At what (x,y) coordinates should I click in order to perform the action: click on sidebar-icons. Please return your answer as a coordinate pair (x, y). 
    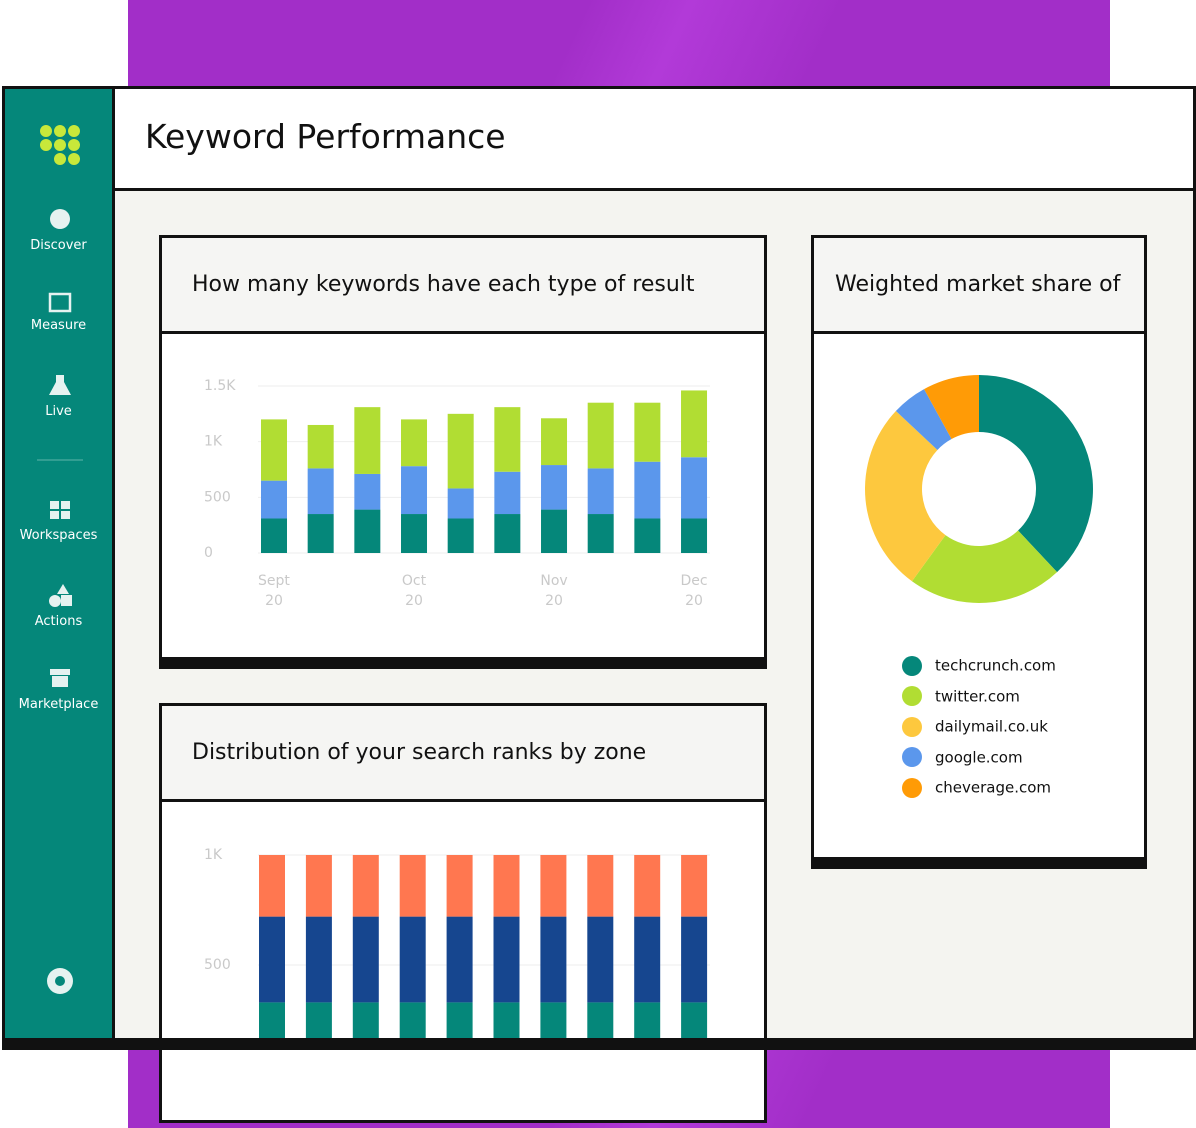
    Looking at the image, I should click on (60, 559).